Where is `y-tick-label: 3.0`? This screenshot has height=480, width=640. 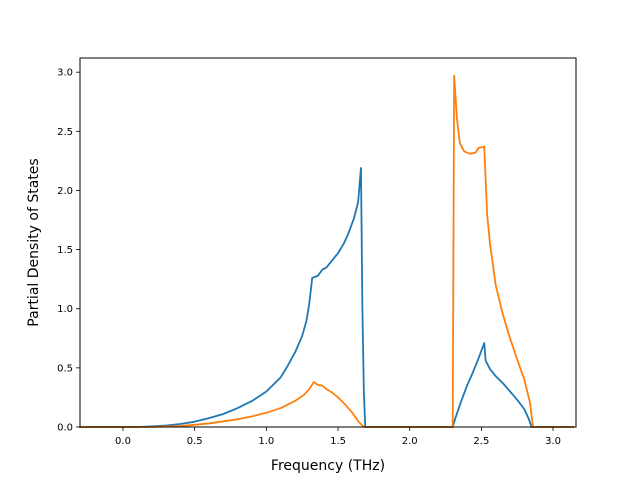
y-tick-label: 3.0 is located at coordinates (65, 73).